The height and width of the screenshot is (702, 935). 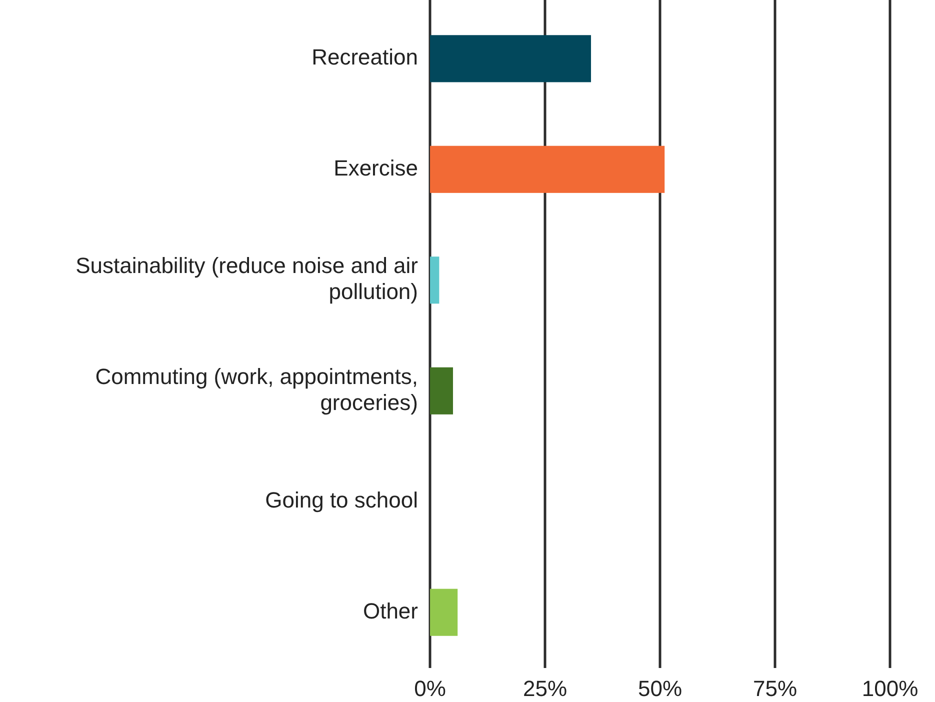 What do you see at coordinates (341, 499) in the screenshot?
I see `y-tick-label: Going to school` at bounding box center [341, 499].